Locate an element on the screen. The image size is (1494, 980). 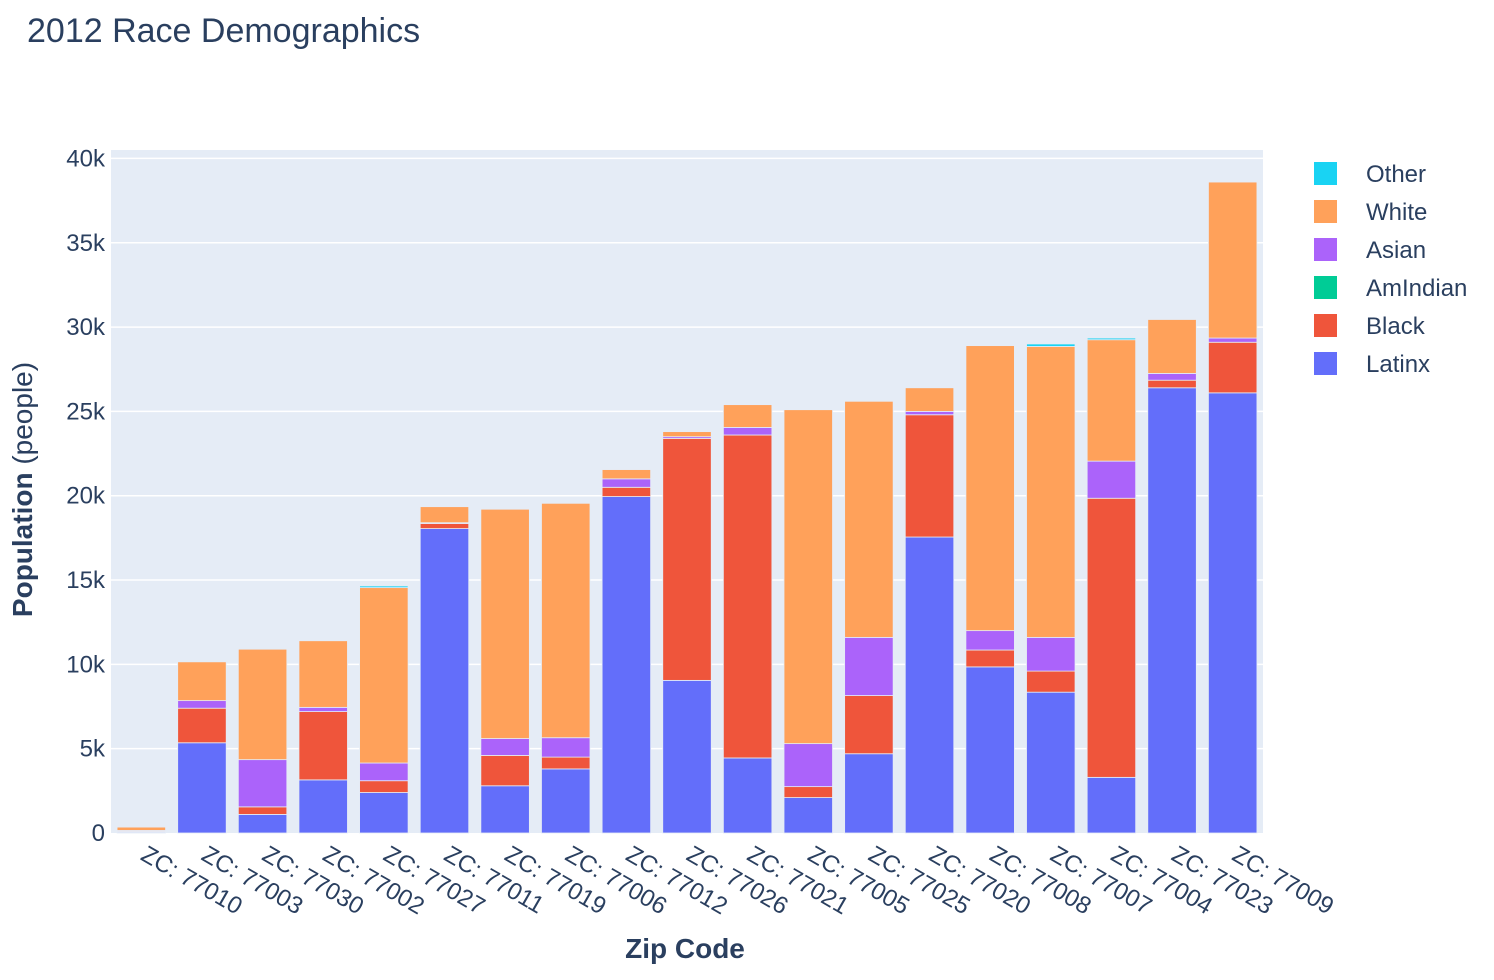
legend-swatch-white is located at coordinates (1325, 211).